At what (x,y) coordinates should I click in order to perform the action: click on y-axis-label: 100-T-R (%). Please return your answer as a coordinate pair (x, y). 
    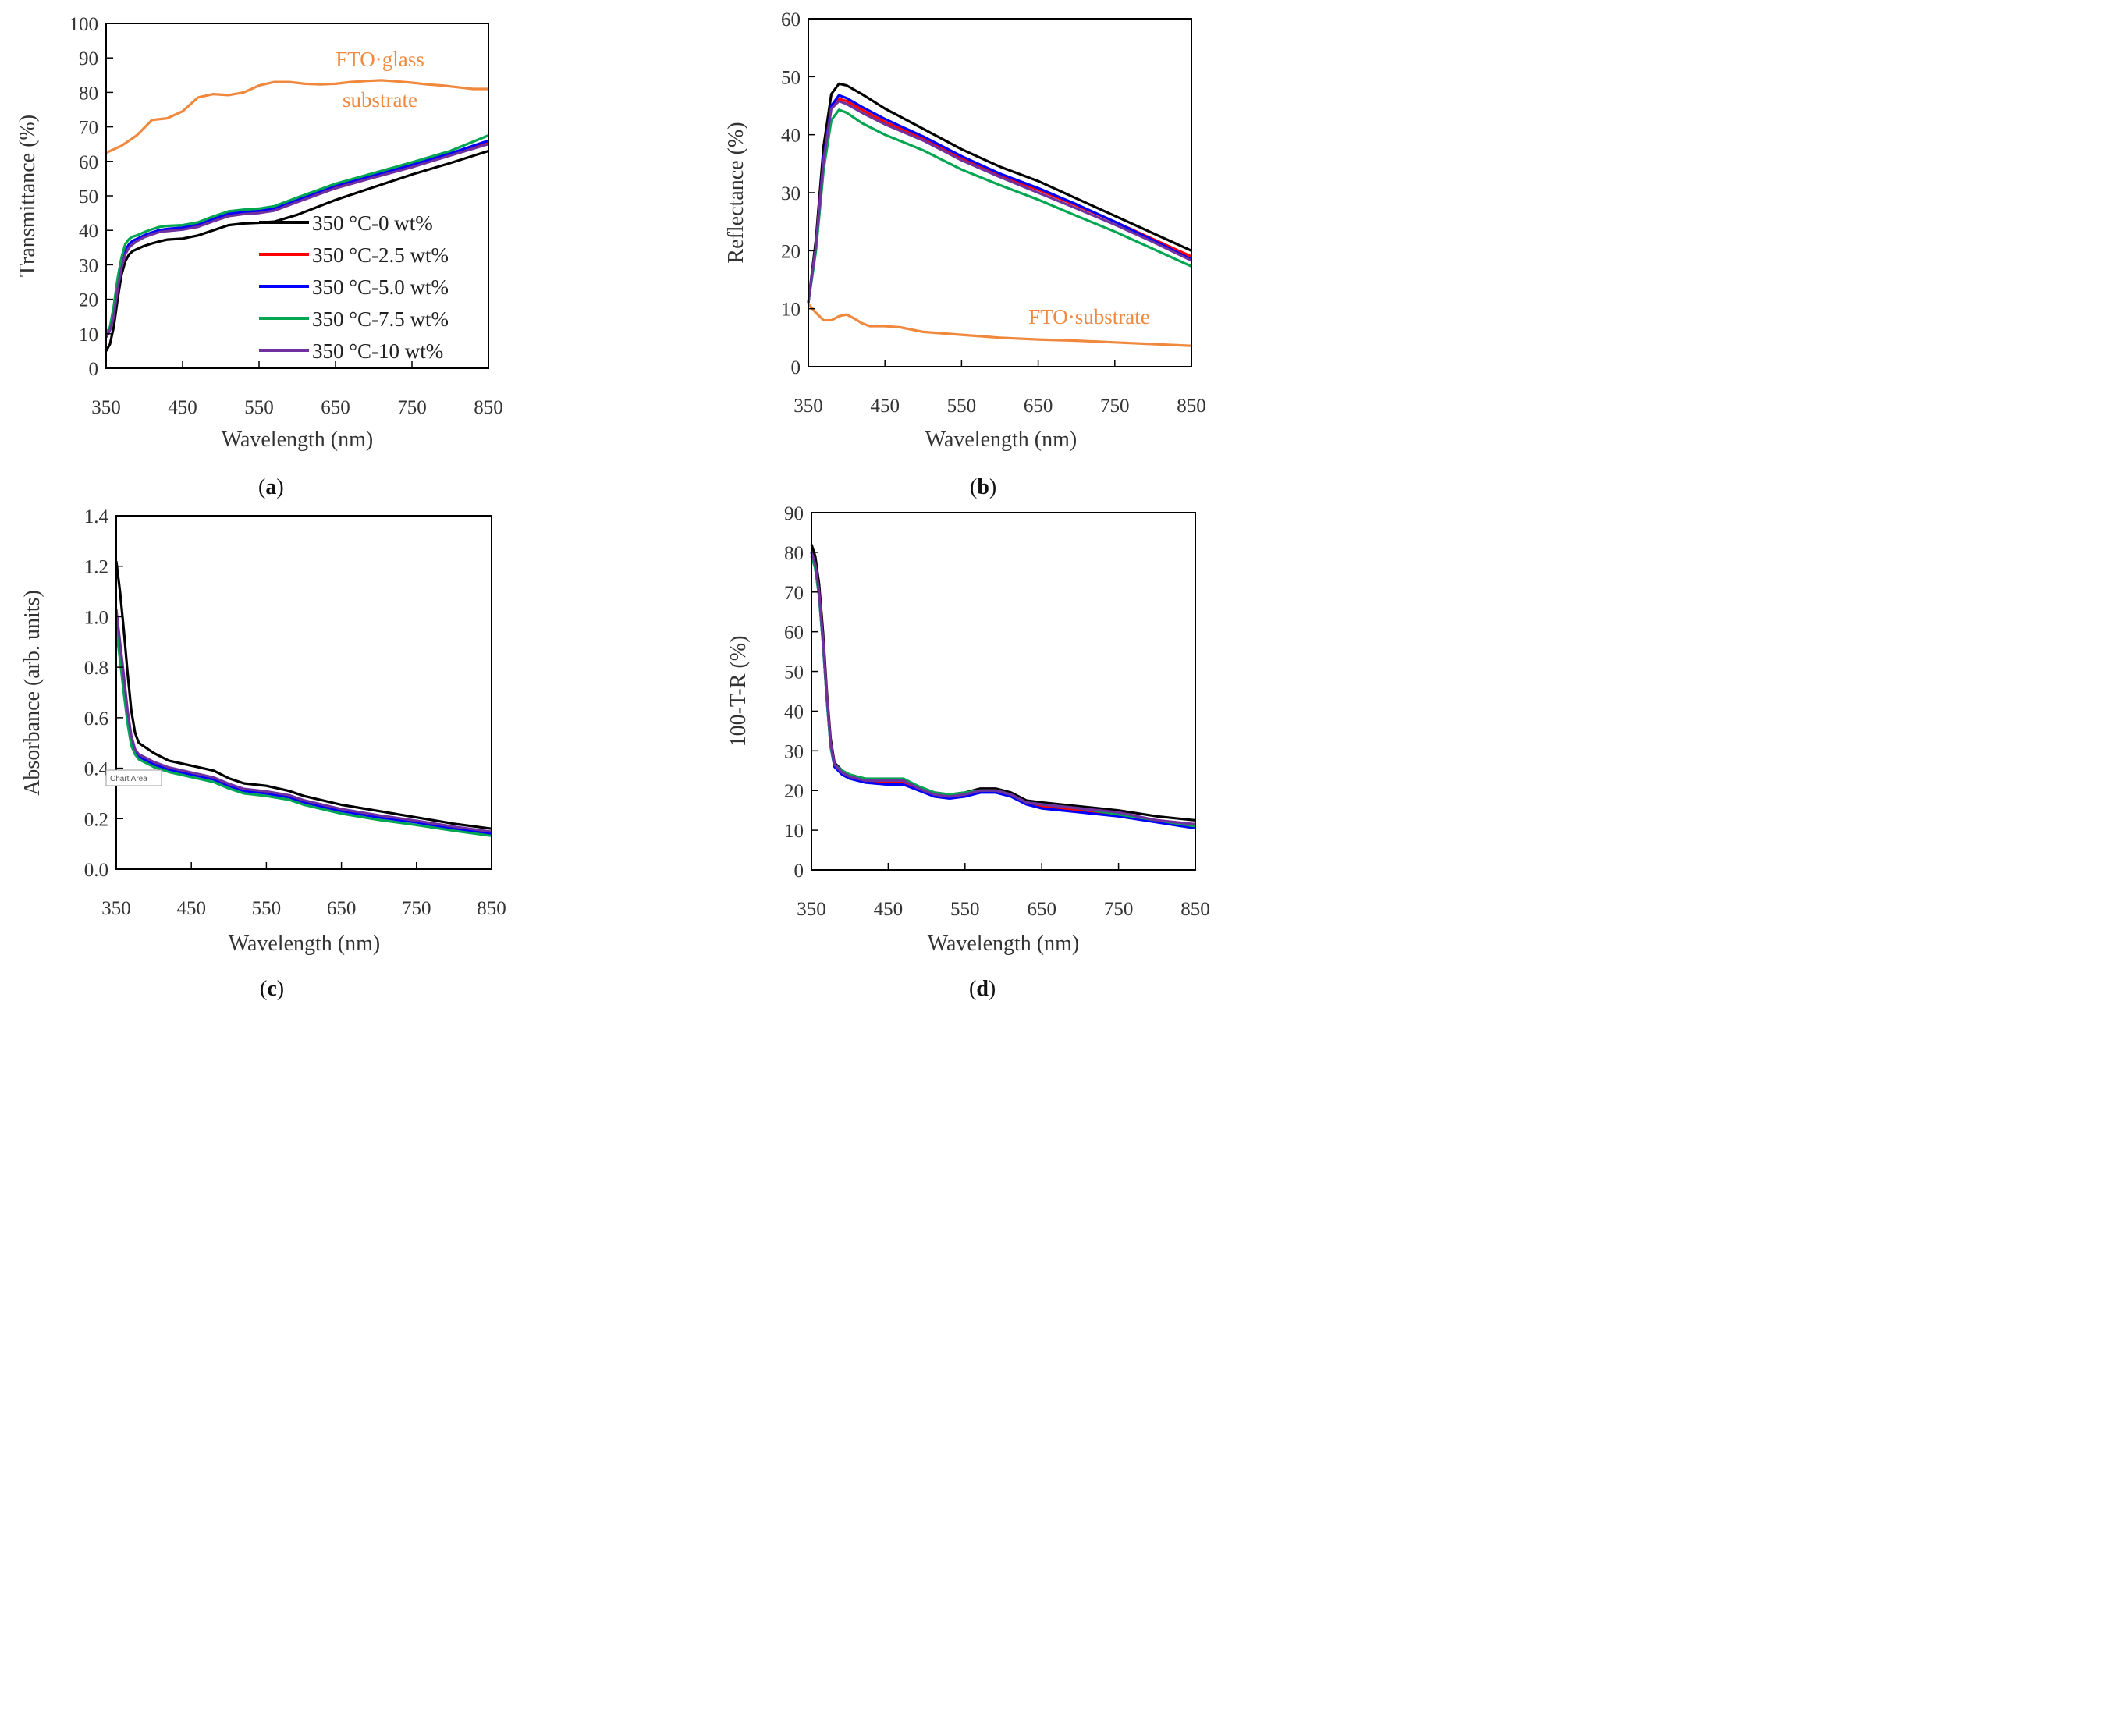
    Looking at the image, I should click on (738, 691).